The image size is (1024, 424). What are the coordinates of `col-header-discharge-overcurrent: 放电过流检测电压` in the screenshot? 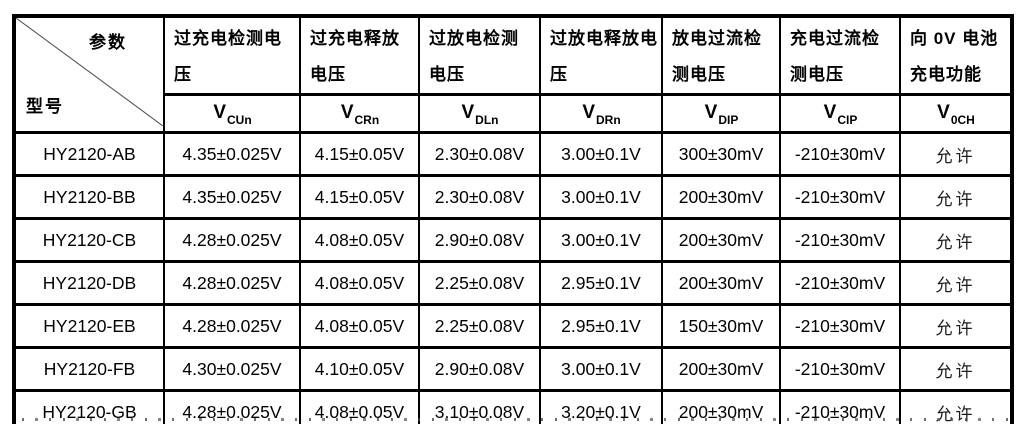 It's located at (721, 55).